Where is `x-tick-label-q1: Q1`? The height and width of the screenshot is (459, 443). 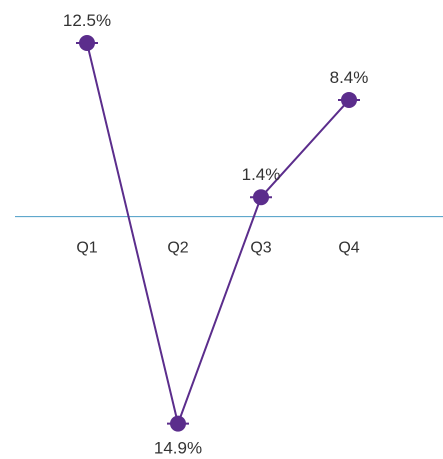
x-tick-label-q1: Q1 is located at coordinates (86, 248).